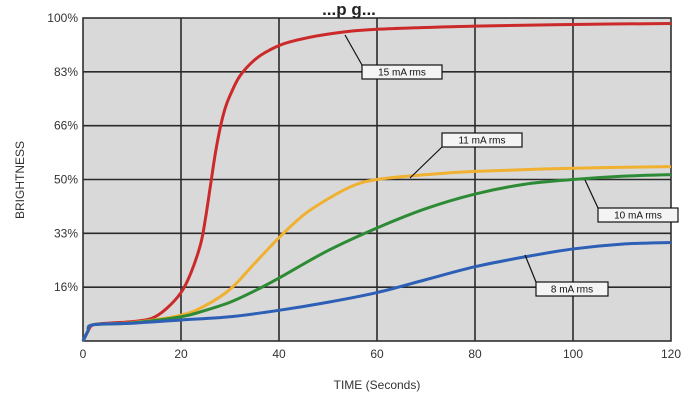 This screenshot has width=699, height=396. I want to click on callout-label: 8 mA rms, so click(566, 275).